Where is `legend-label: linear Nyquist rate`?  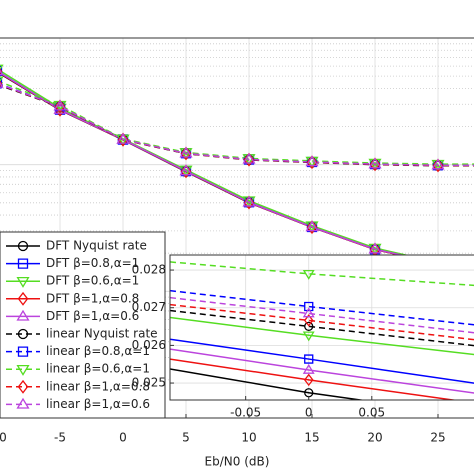
legend-label: linear Nyquist rate is located at coordinates (102, 334).